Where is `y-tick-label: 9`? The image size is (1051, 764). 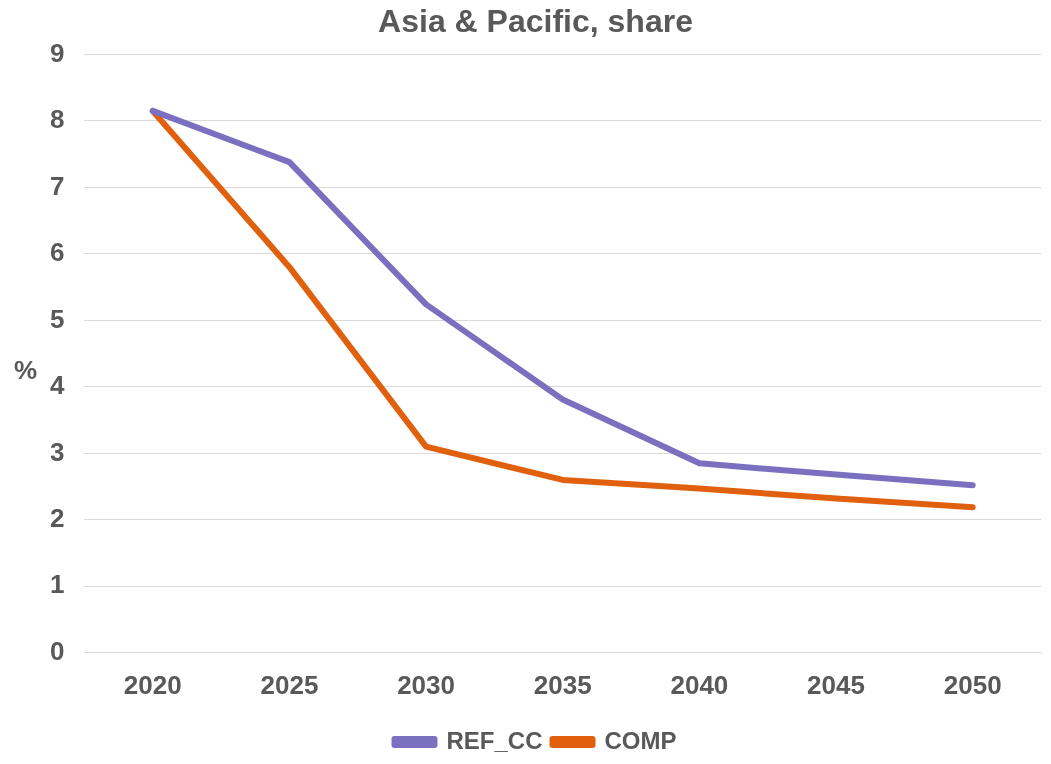 y-tick-label: 9 is located at coordinates (57, 52).